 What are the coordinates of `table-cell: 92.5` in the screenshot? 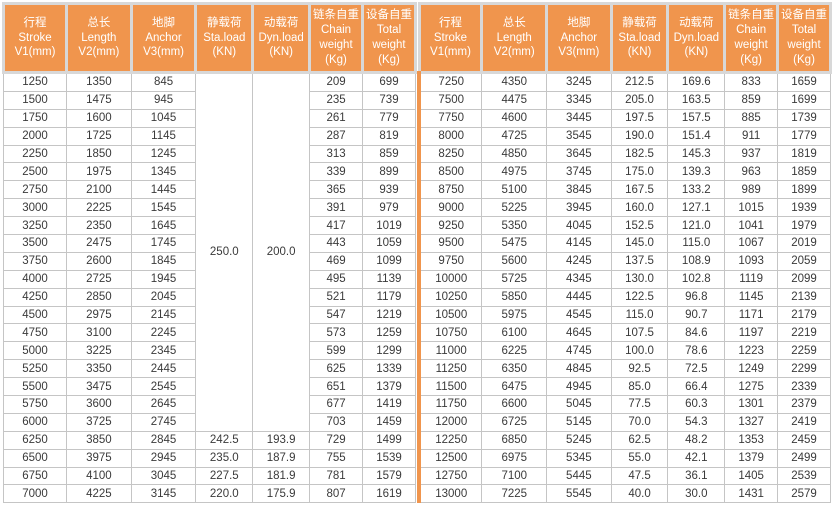 It's located at (639, 369).